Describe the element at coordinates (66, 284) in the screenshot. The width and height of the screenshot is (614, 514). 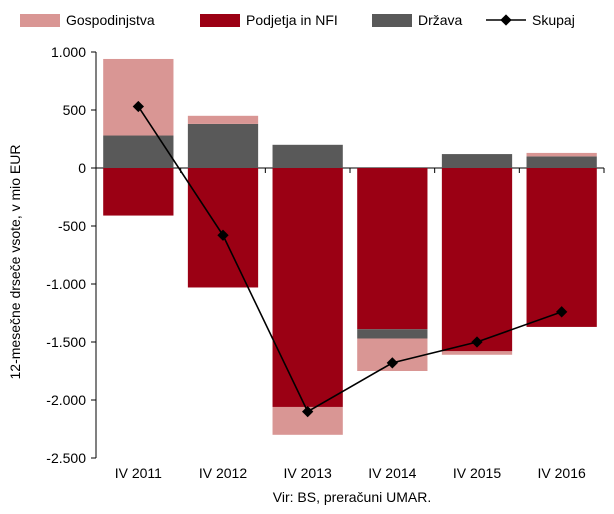
I see `y-tick-label: -1.000` at that location.